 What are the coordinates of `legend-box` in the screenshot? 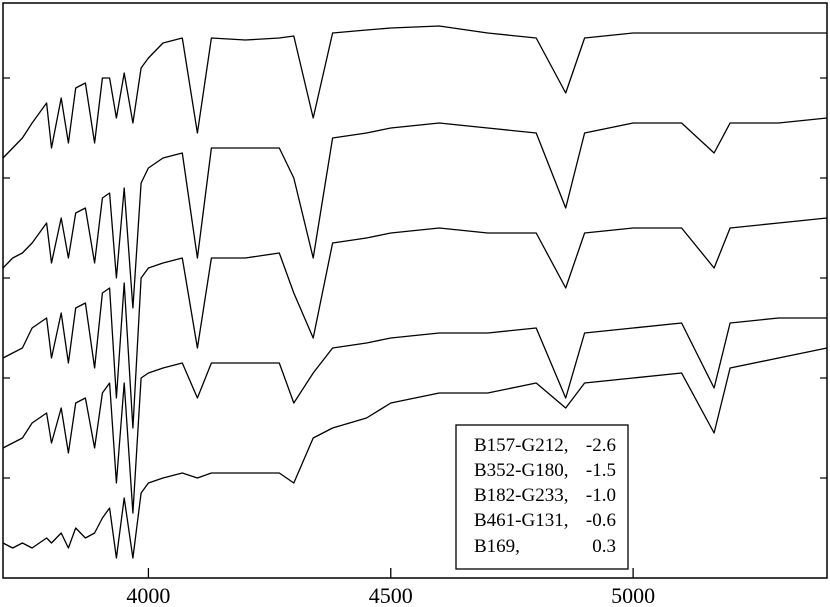 It's located at (542, 497).